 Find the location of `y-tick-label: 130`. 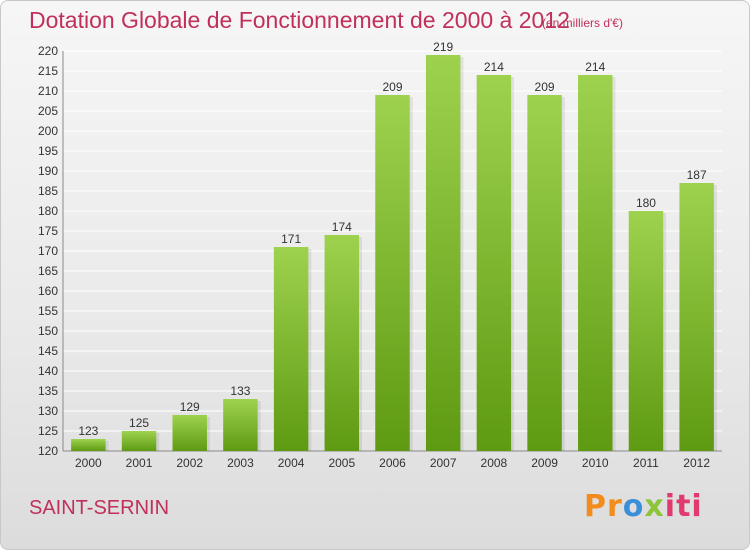

y-tick-label: 130 is located at coordinates (48, 411).